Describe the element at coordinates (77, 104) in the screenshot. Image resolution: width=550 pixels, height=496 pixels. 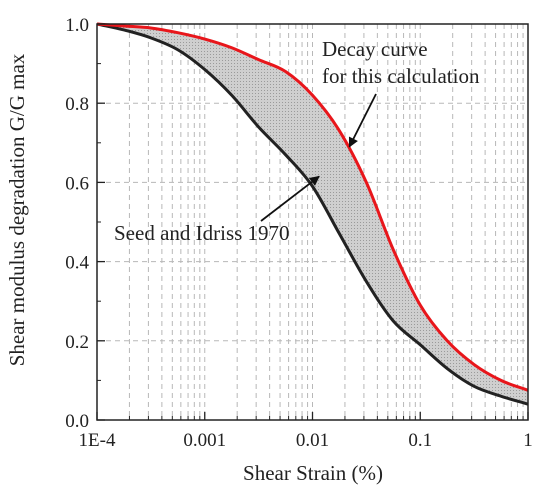
I see `y-tick-label: 0.8` at that location.